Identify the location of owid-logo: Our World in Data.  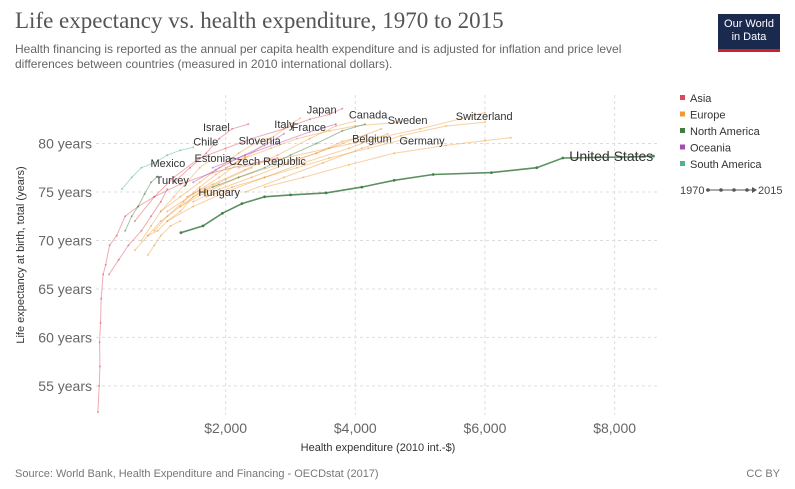
(749, 33).